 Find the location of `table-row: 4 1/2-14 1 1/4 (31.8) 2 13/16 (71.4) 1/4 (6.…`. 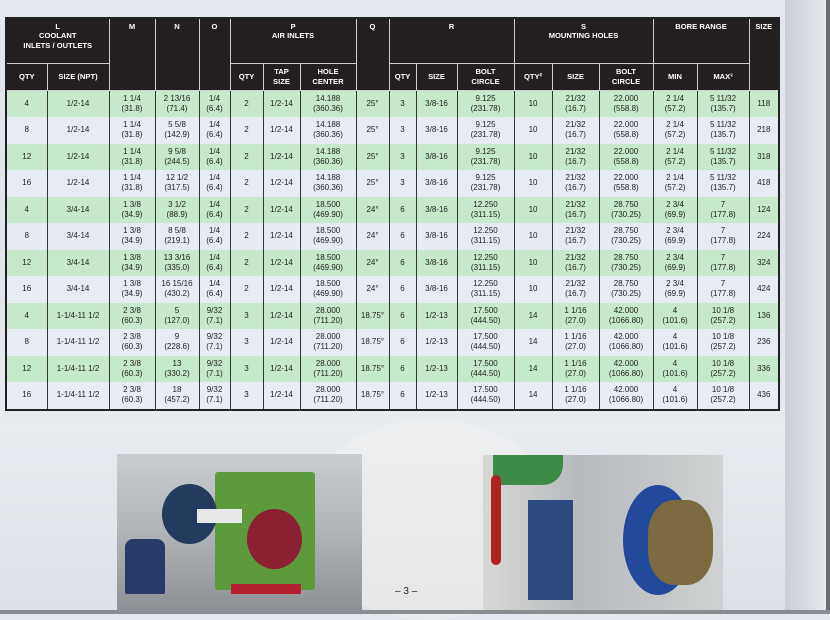

table-row: 4 1/2-14 1 1/4 (31.8) 2 13/16 (71.4) 1/4 (6.… is located at coordinates (392, 103).